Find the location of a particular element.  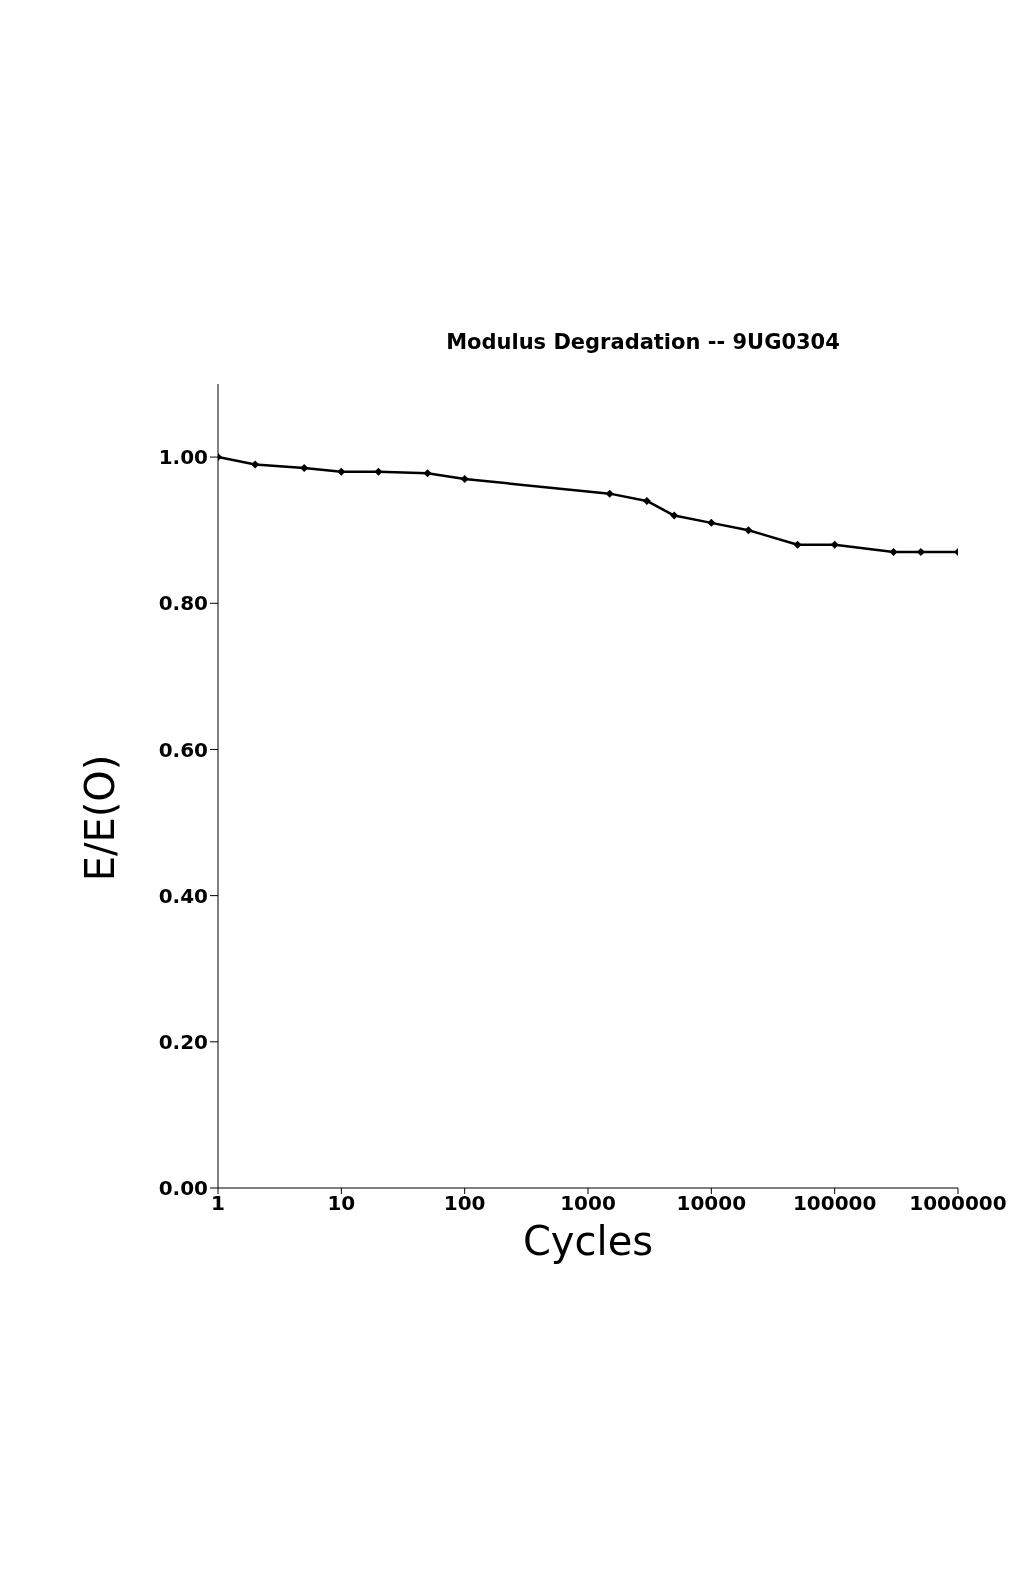

x-axis-title: Cycles is located at coordinates (588, 1241).